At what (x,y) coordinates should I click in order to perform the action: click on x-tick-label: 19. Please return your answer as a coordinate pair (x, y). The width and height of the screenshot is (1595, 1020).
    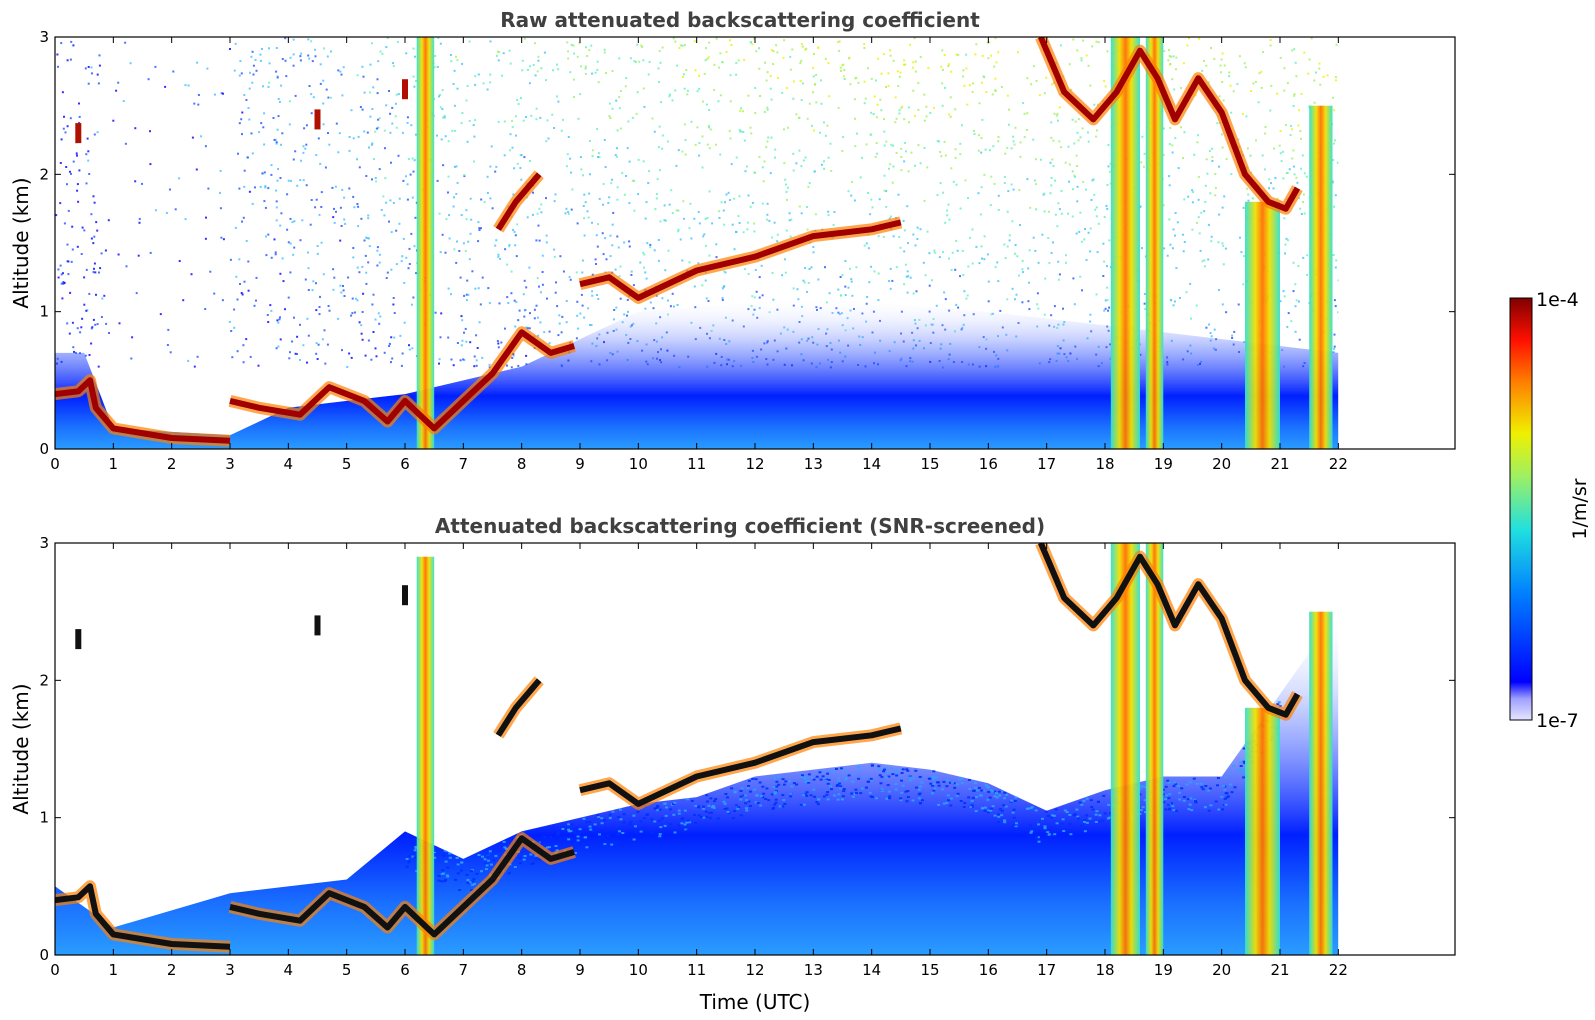
    Looking at the image, I should click on (1163, 970).